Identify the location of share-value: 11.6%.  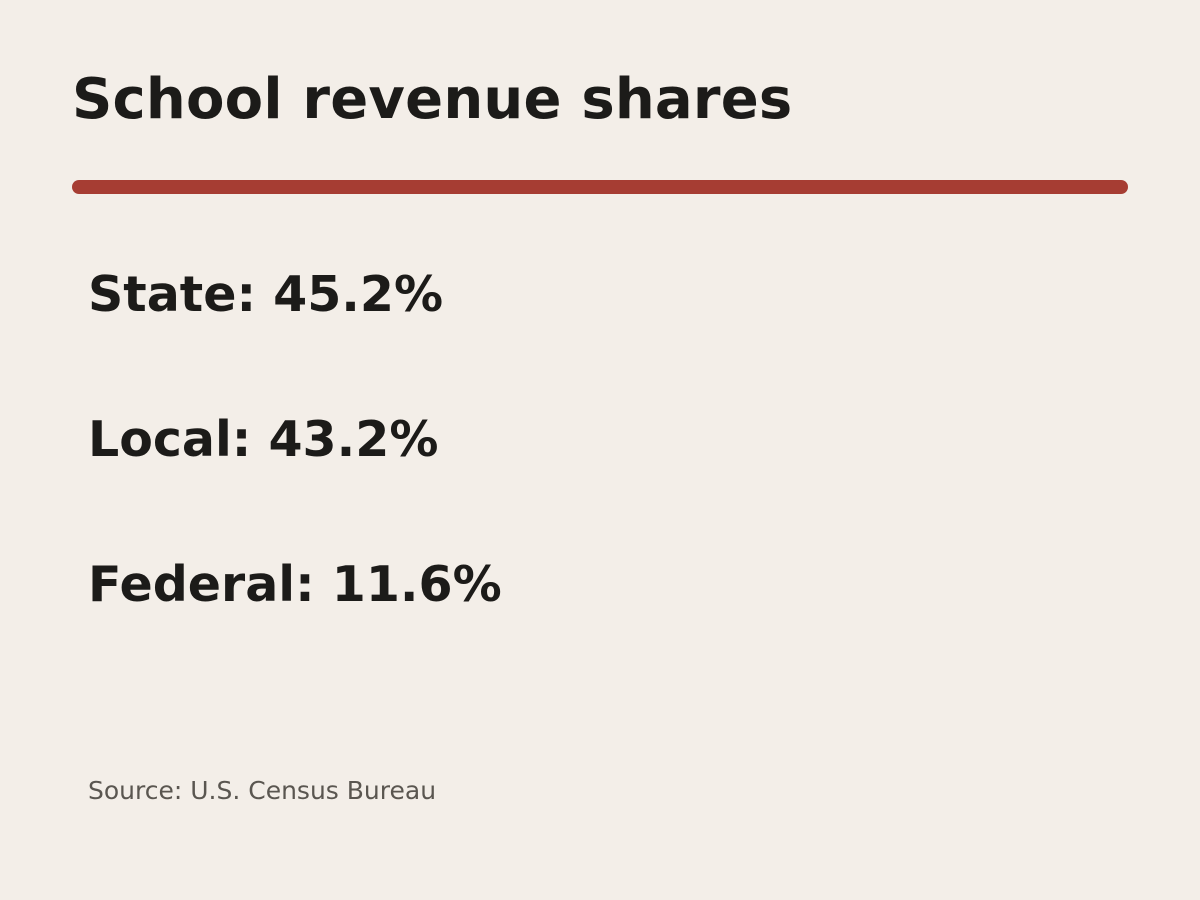
(416, 584).